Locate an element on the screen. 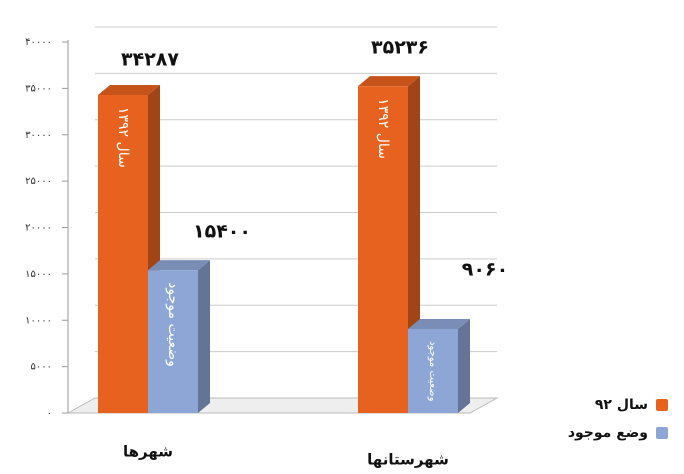  x-tick-label: شهرها is located at coordinates (148, 452).